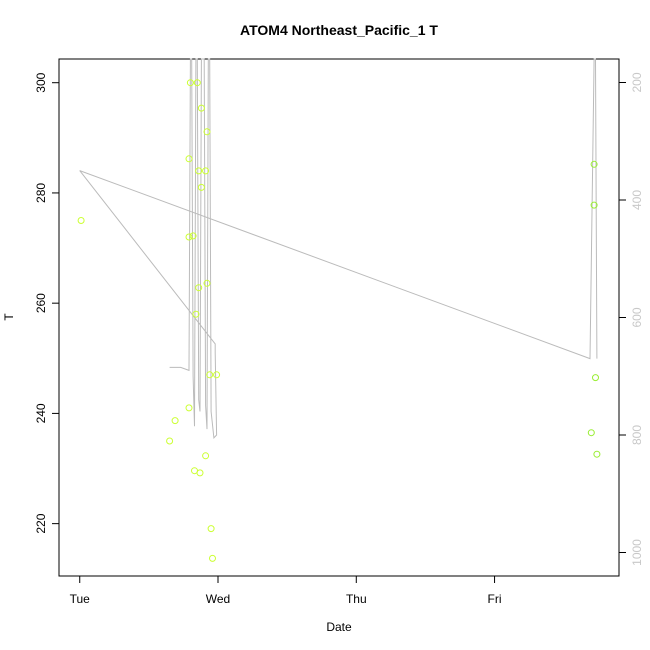 This screenshot has height=650, width=650. I want to click on x-tick-label: Fri, so click(495, 599).